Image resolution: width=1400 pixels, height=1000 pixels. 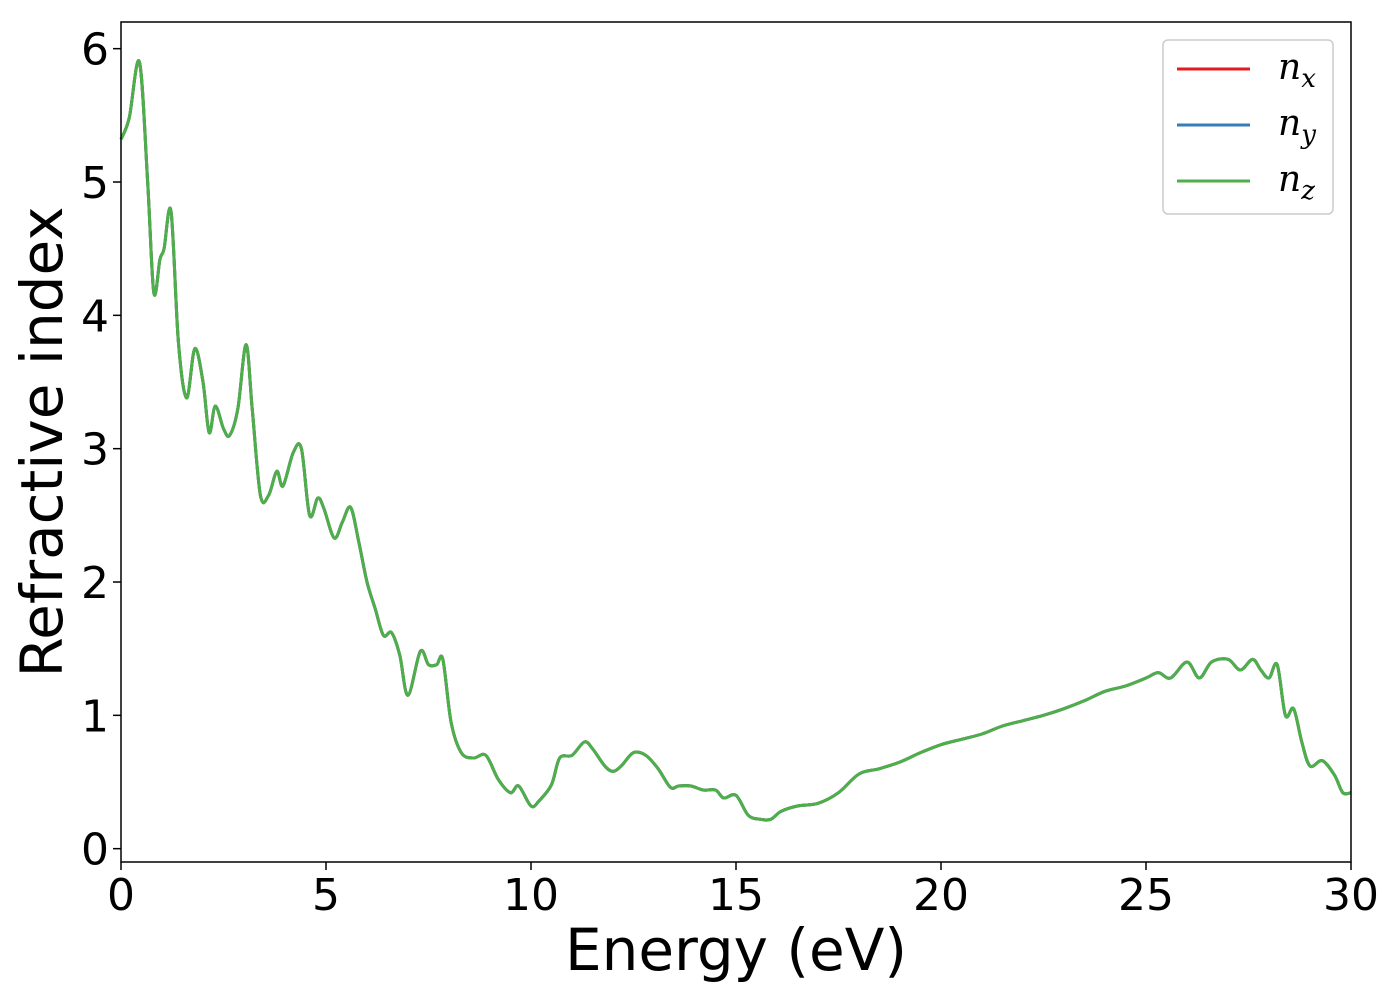 I want to click on y-tick-label: 6, so click(x=95, y=50).